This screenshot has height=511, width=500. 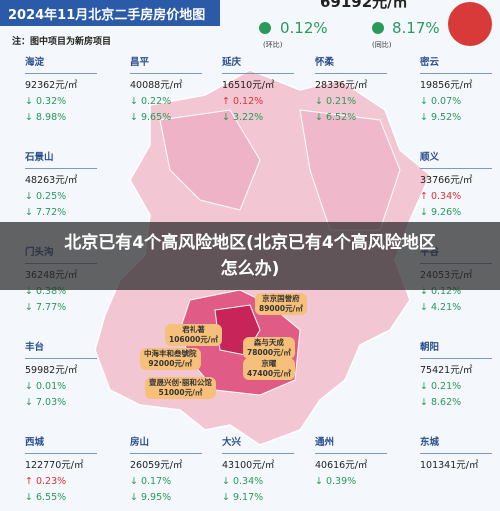 What do you see at coordinates (151, 481) in the screenshot?
I see `district-mom: ↓ 0.17%` at bounding box center [151, 481].